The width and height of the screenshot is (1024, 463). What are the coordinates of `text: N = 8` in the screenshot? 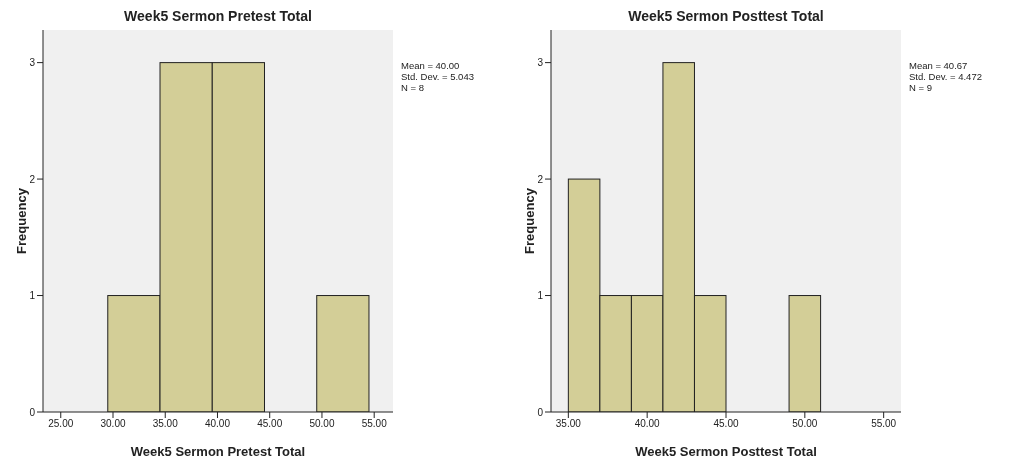 It's located at (413, 87).